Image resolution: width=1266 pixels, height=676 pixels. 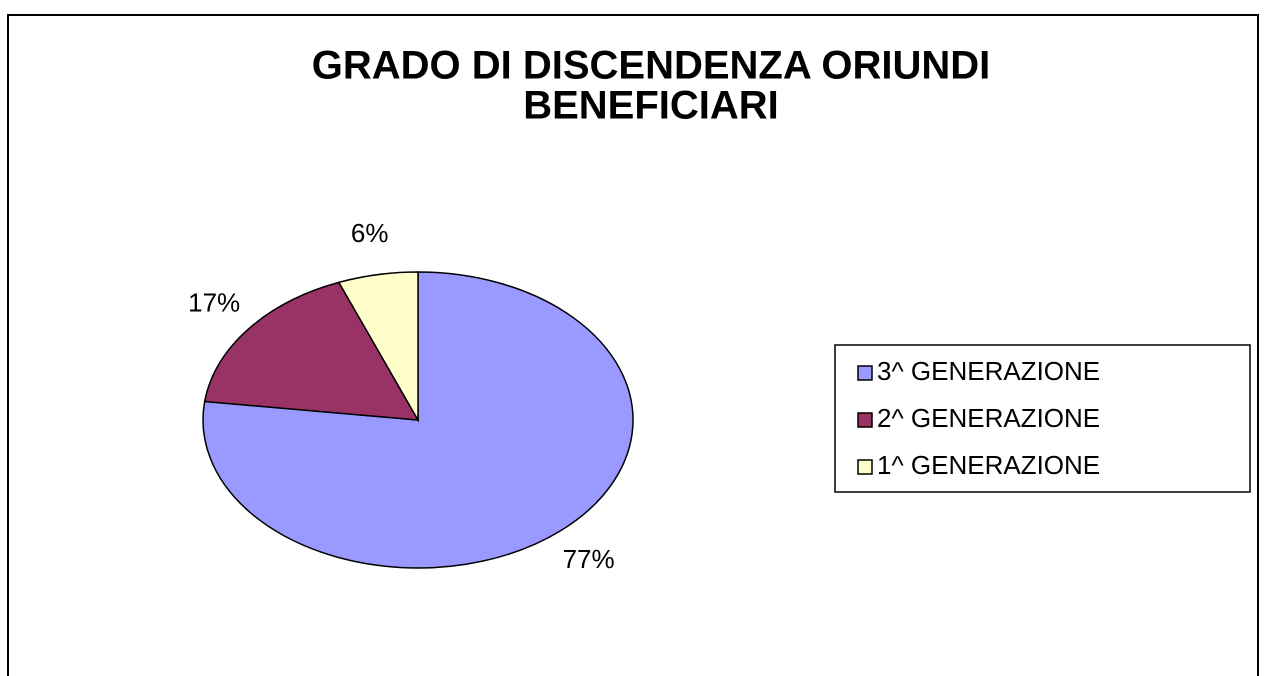 I want to click on data-label: 77%, so click(x=589, y=559).